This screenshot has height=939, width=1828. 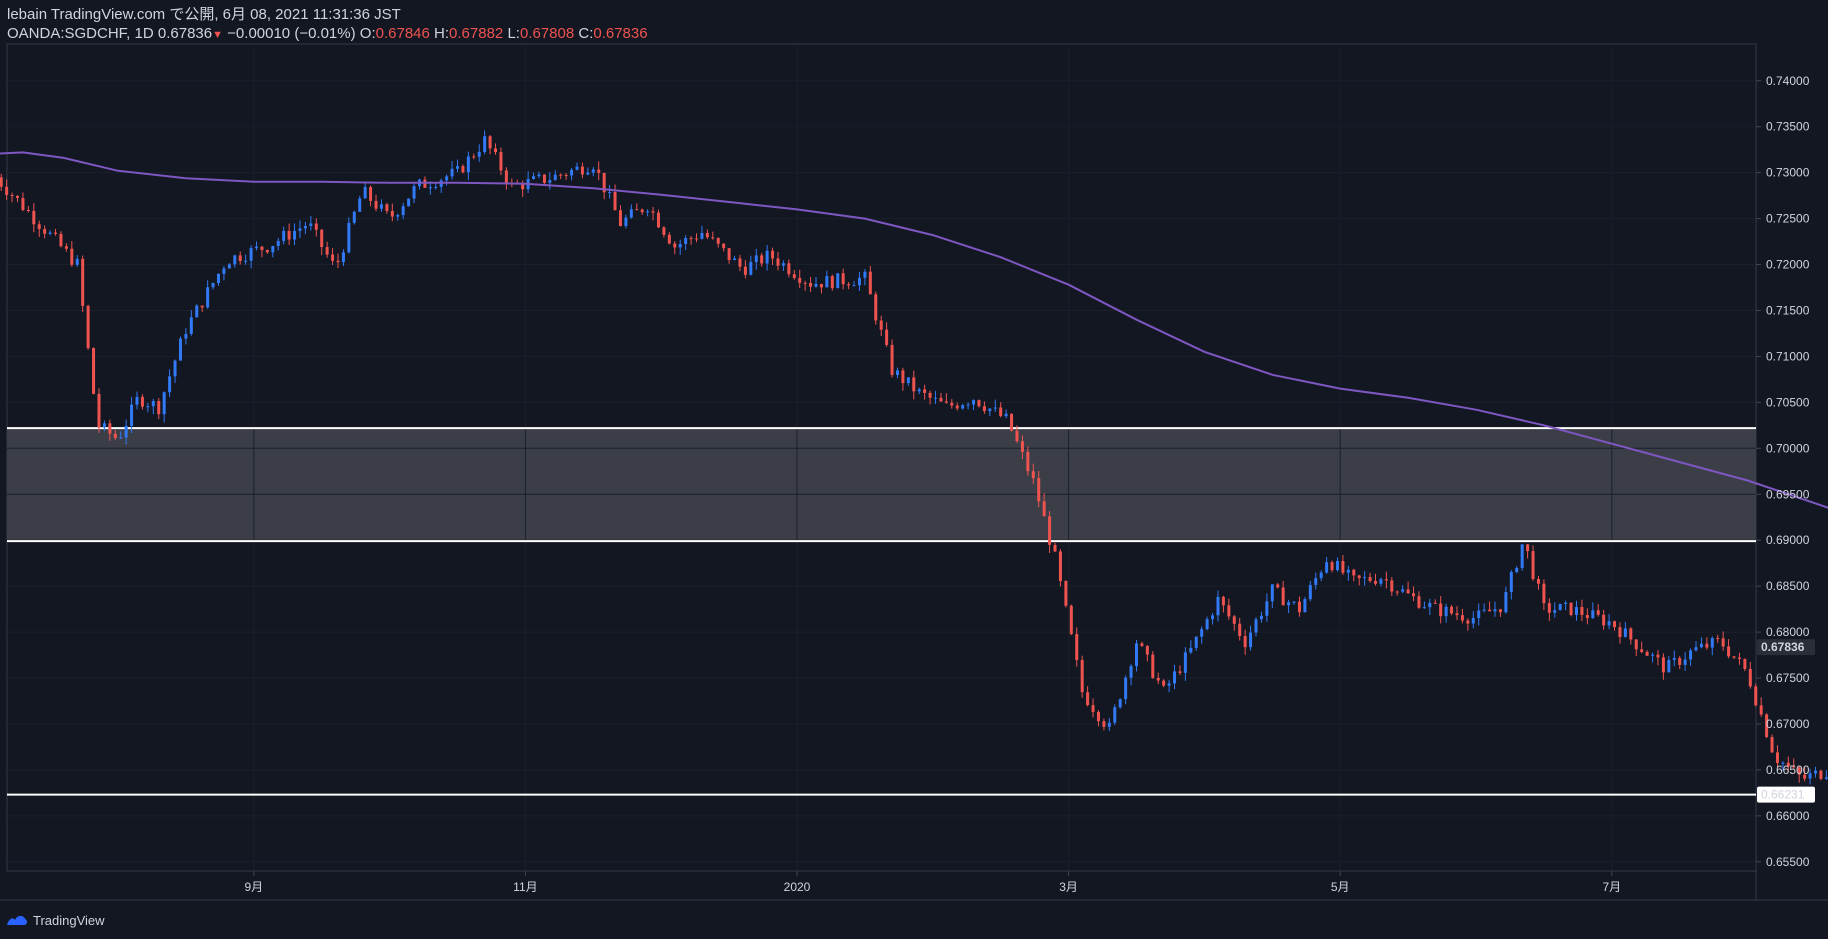 I want to click on price-tick-label: 0.69500, so click(x=1788, y=494).